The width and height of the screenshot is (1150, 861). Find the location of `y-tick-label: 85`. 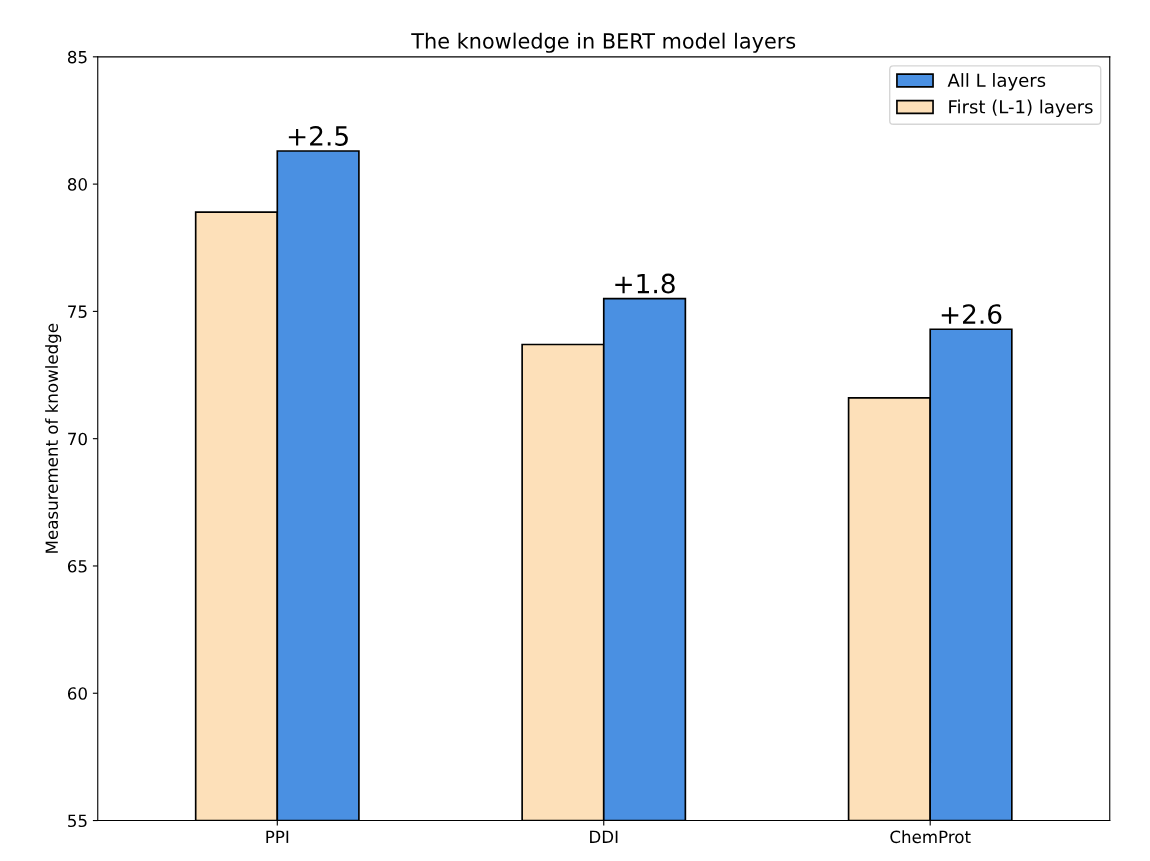

y-tick-label: 85 is located at coordinates (77, 57).